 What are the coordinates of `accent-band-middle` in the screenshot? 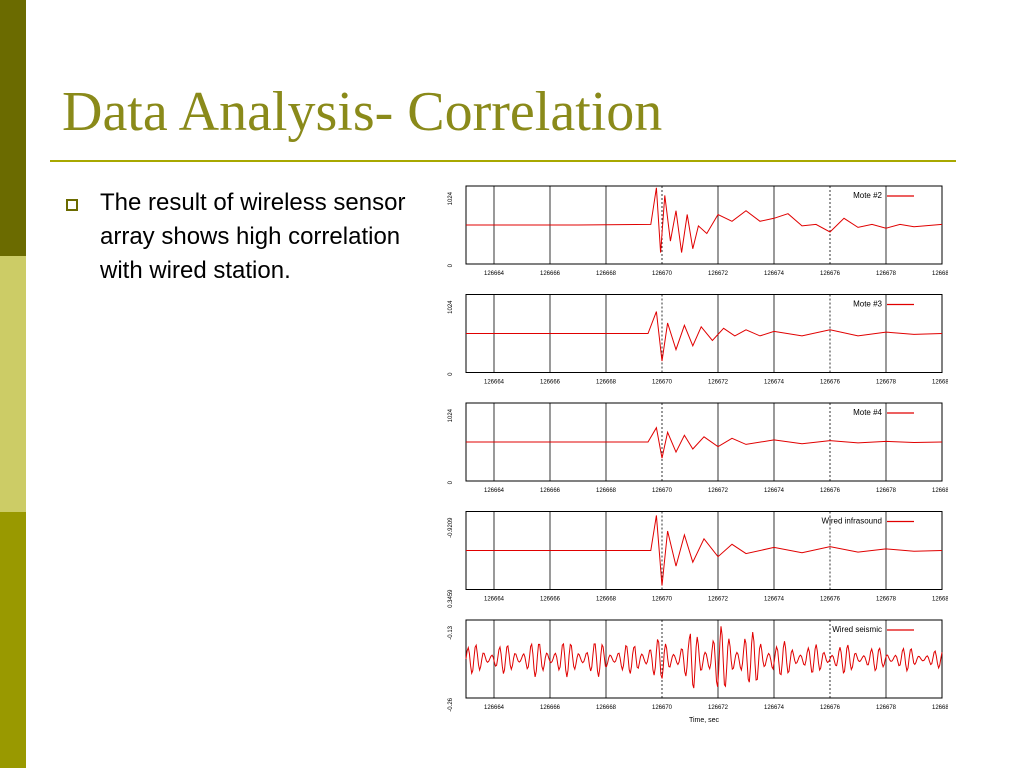 It's located at (13, 384).